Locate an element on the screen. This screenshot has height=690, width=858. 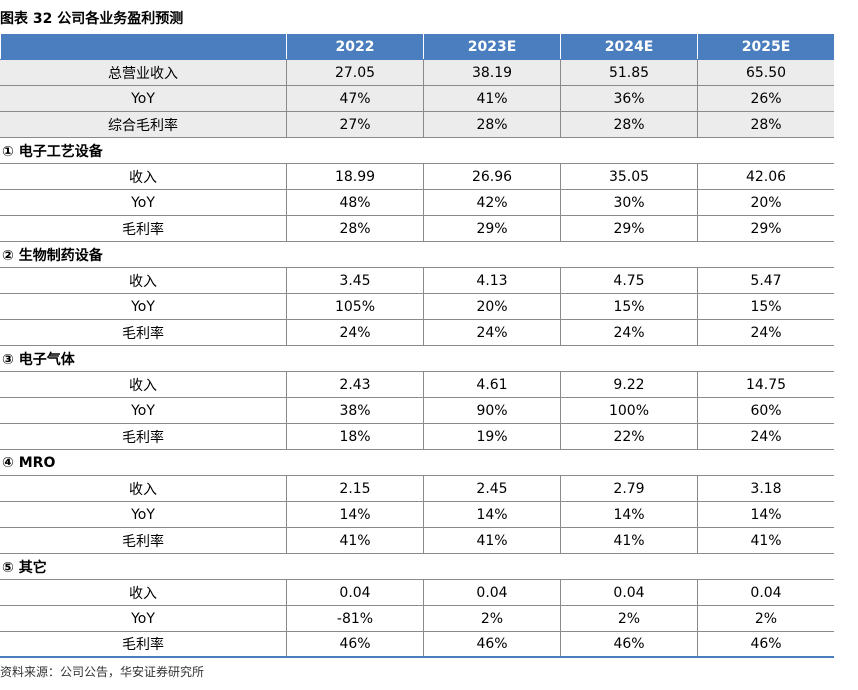
data-row: 毛利率 24% 24% 24% 24% is located at coordinates (417, 333).